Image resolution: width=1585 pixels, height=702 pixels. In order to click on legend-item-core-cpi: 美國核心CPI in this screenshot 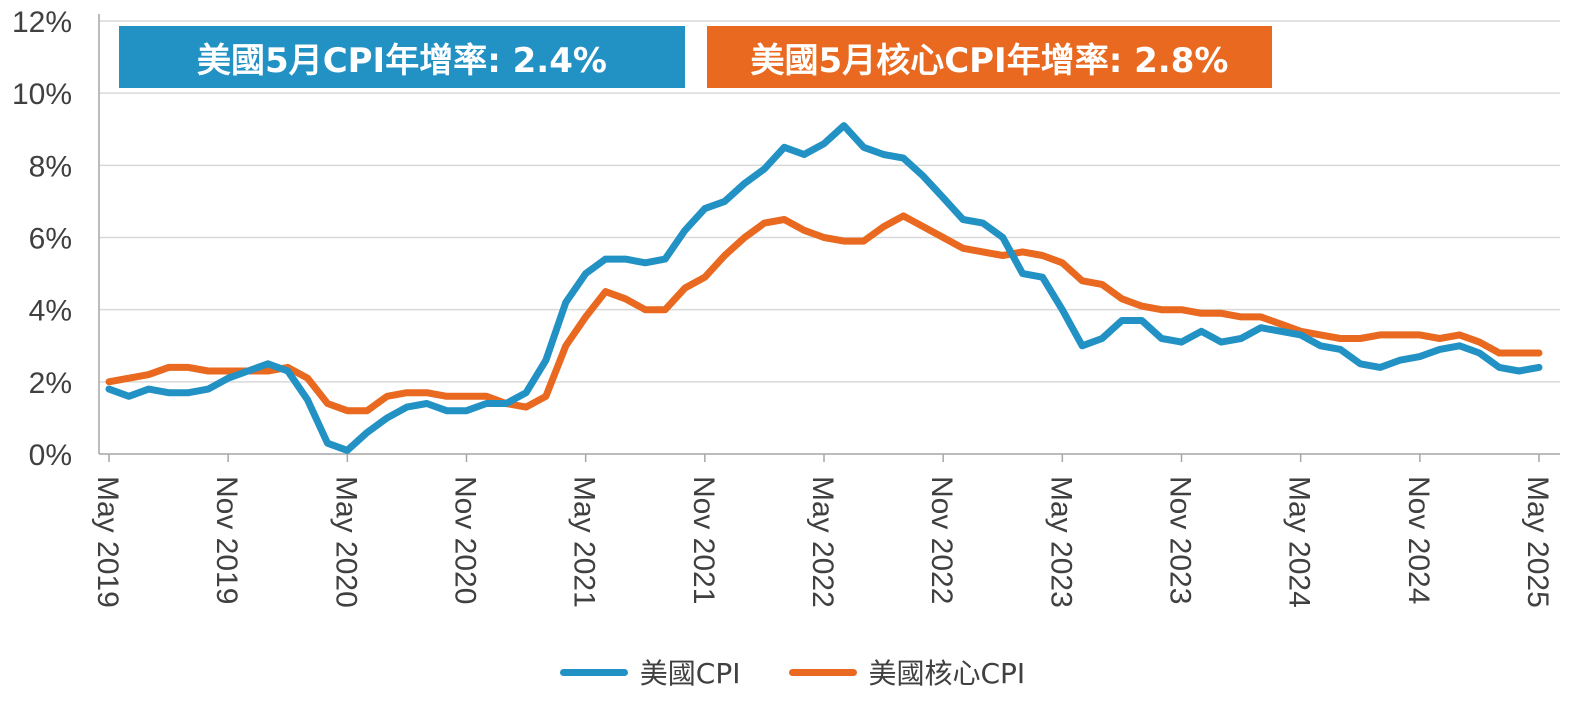, I will do `click(907, 672)`.